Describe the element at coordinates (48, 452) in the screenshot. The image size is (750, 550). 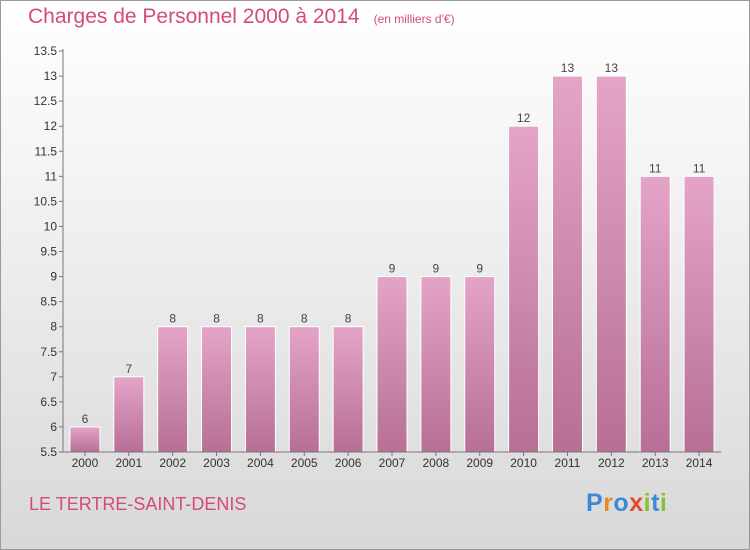
I see `y-tick-label: 5.5` at that location.